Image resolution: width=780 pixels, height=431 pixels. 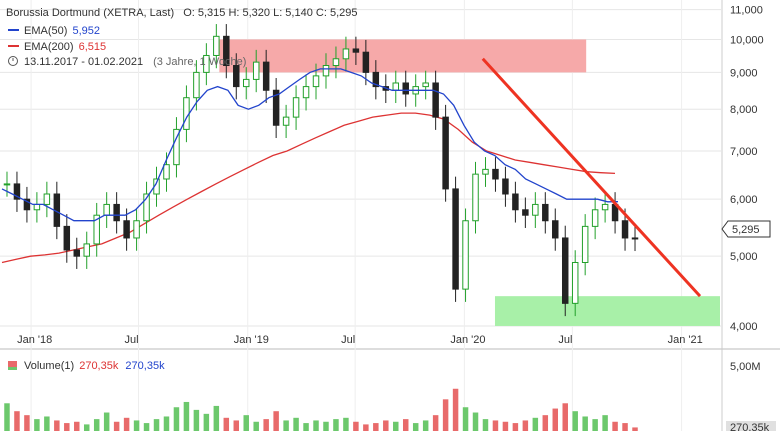 I want to click on x-tick-label: Jan '21, so click(x=685, y=340).